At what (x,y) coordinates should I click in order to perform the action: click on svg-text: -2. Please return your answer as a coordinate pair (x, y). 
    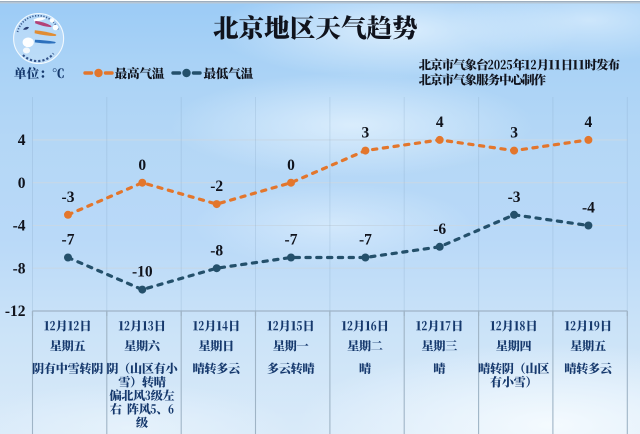
    Looking at the image, I should click on (216, 186).